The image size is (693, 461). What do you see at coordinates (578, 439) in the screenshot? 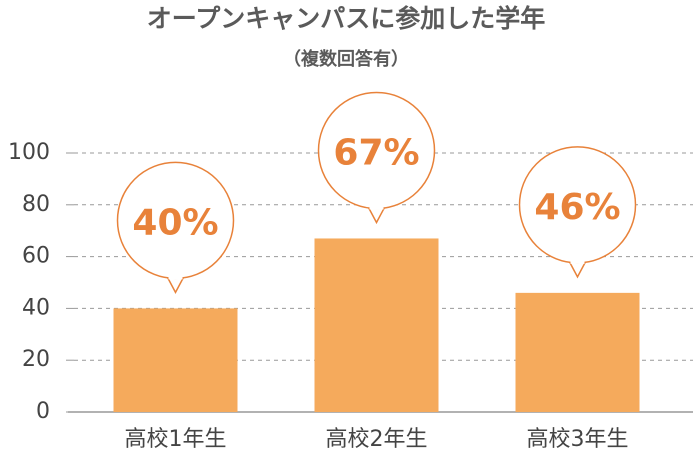
I see `x-tick-label: 高校3年生` at bounding box center [578, 439].